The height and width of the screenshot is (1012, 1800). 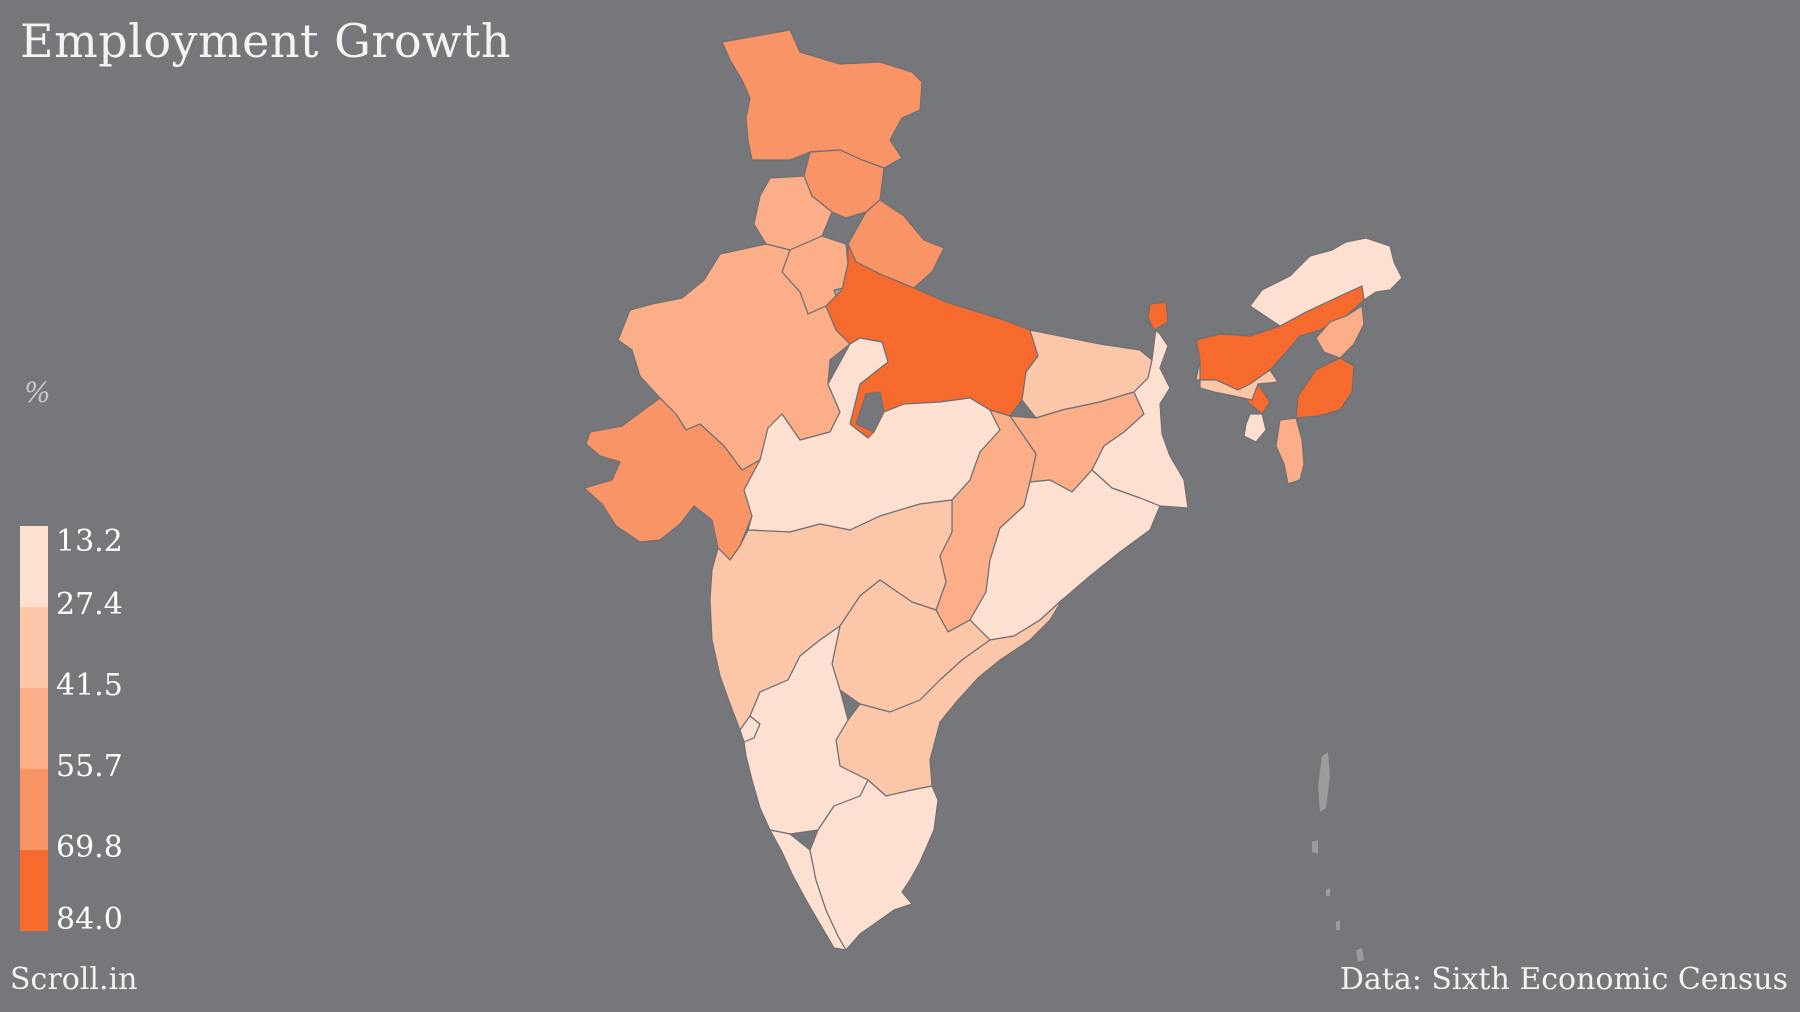 I want to click on region-tamil-nadu, so click(x=874, y=865).